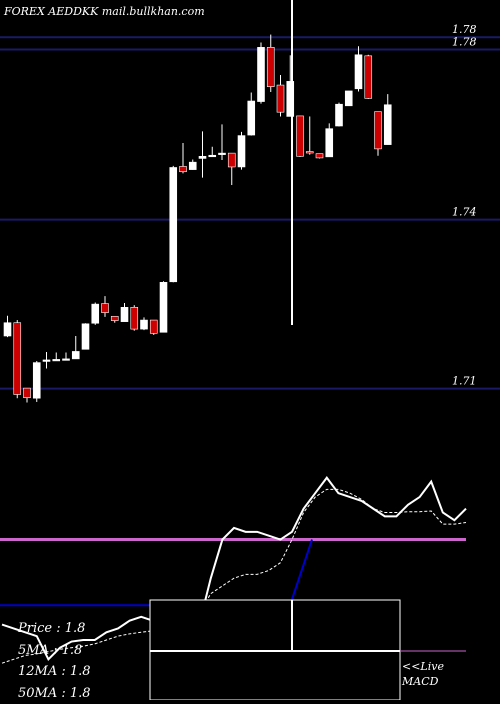 The image size is (500, 704). Describe the element at coordinates (54, 672) in the screenshot. I see `ma12-stat: 12MA : 1.8` at that location.